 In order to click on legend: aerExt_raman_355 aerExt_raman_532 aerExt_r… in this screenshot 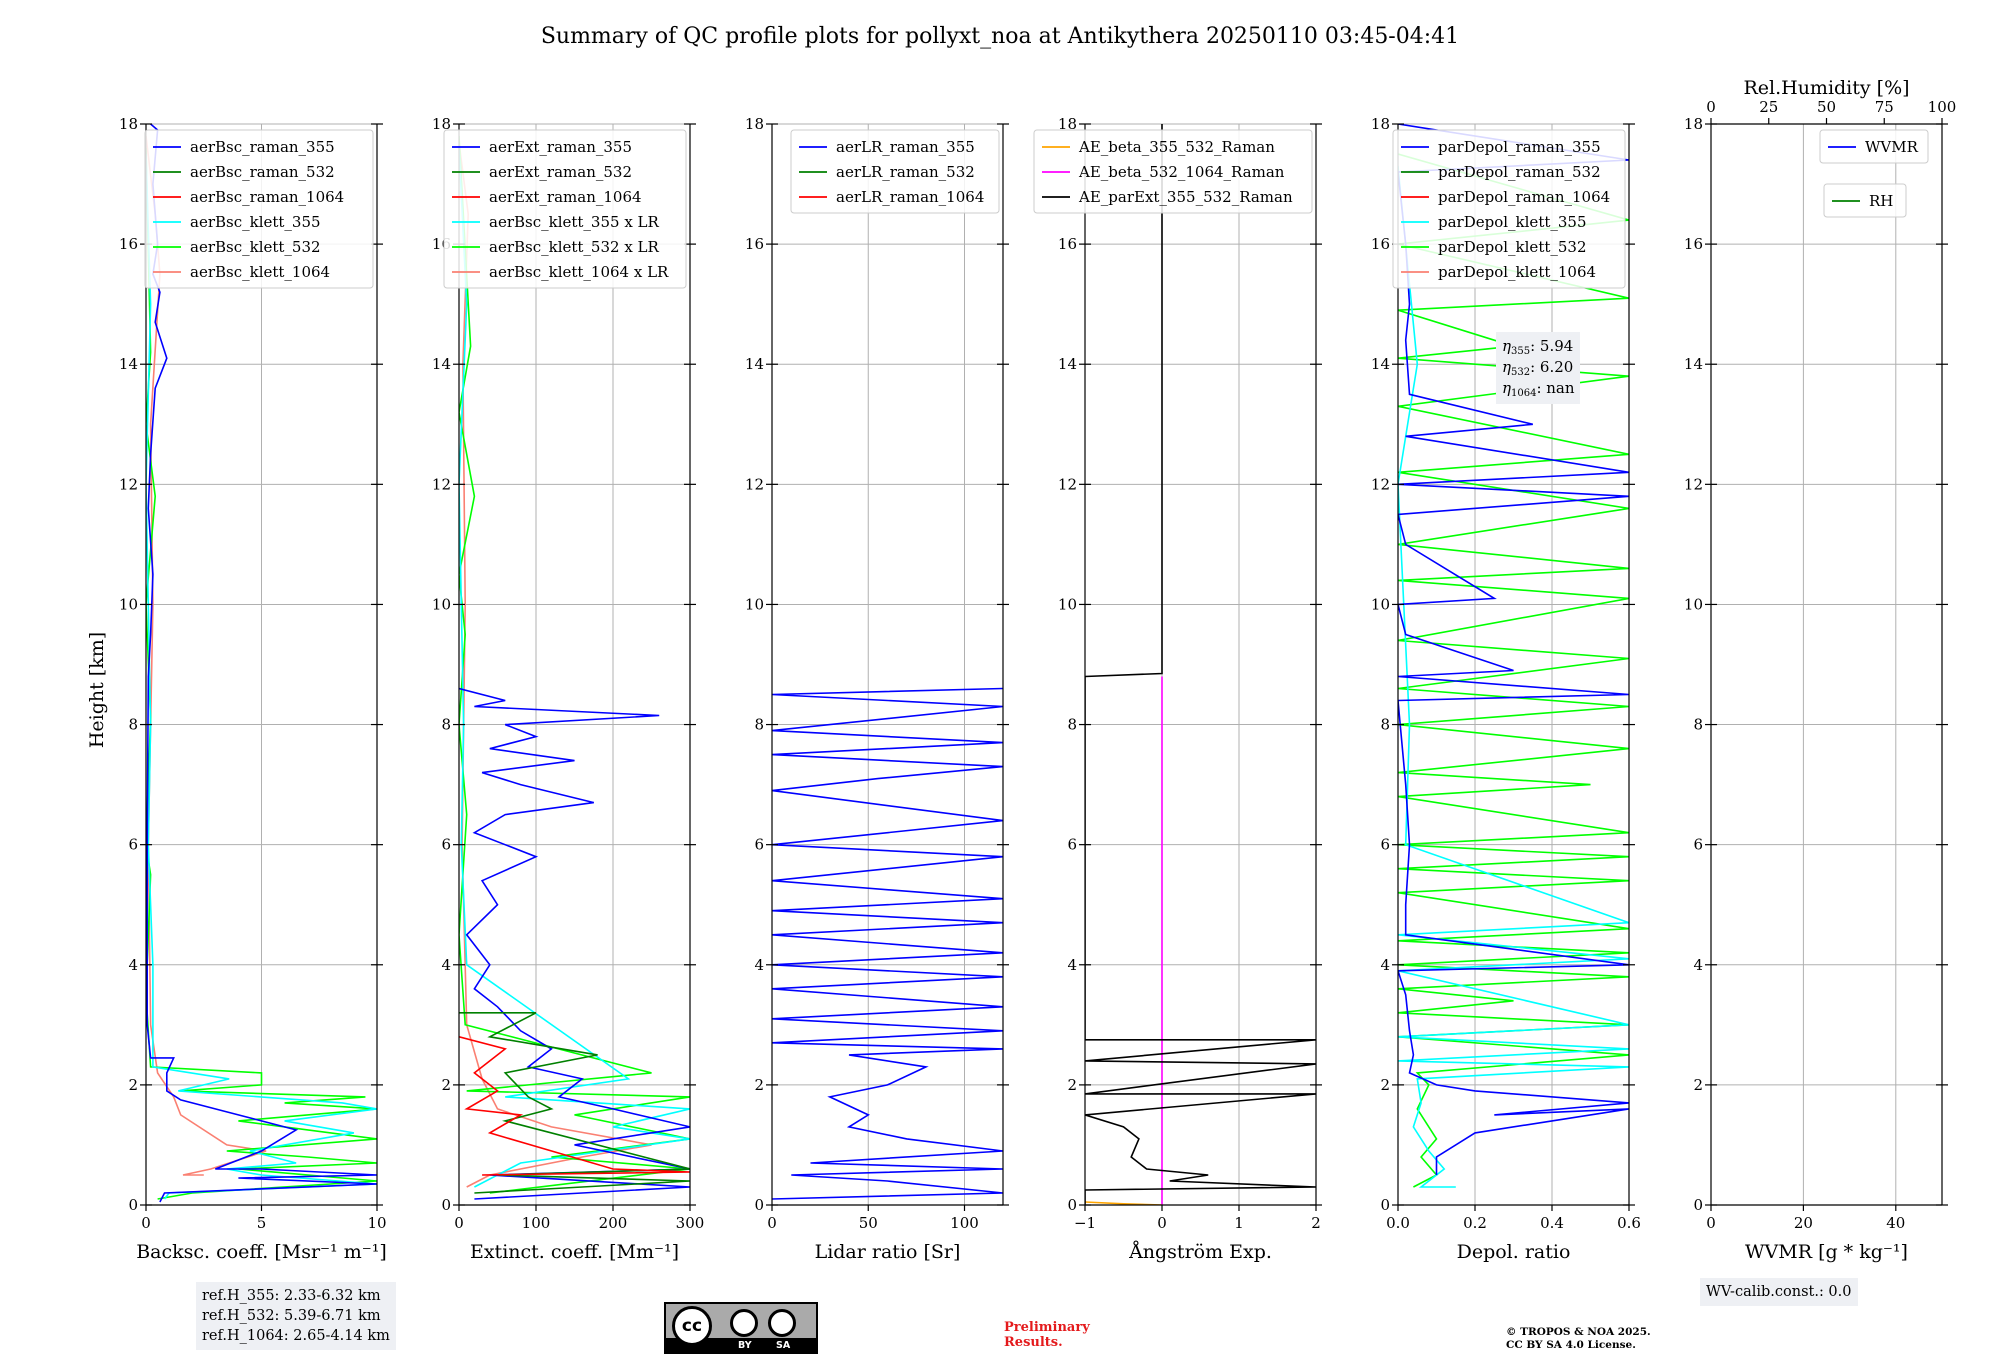, I will do `click(565, 209)`.